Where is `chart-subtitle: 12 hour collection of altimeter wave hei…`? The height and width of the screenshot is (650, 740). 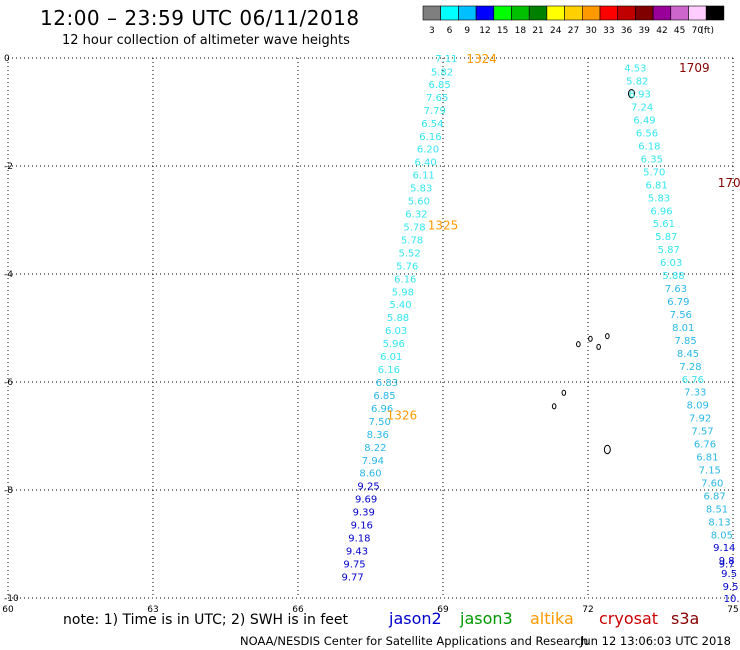 chart-subtitle: 12 hour collection of altimeter wave hei… is located at coordinates (206, 40).